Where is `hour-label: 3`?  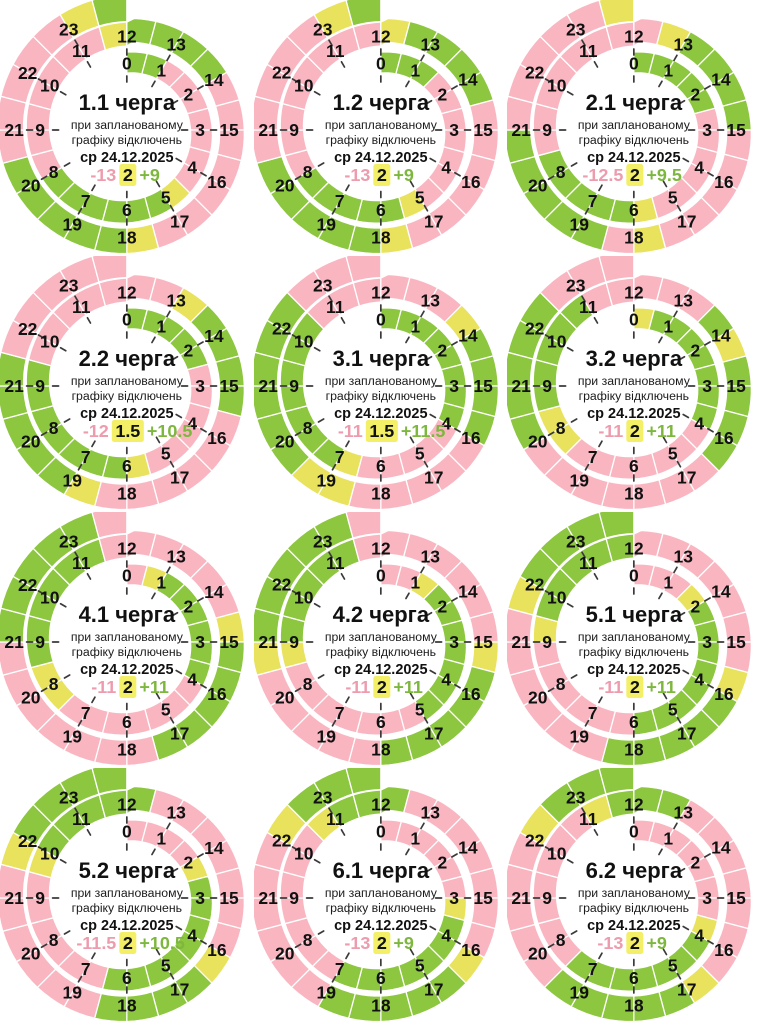 hour-label: 3 is located at coordinates (200, 386).